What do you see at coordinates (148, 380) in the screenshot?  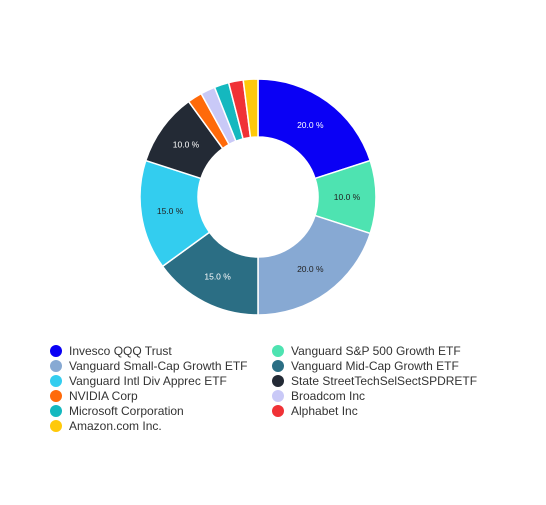 I see `legend-label: Vanguard Intl Div Apprec ETF` at bounding box center [148, 380].